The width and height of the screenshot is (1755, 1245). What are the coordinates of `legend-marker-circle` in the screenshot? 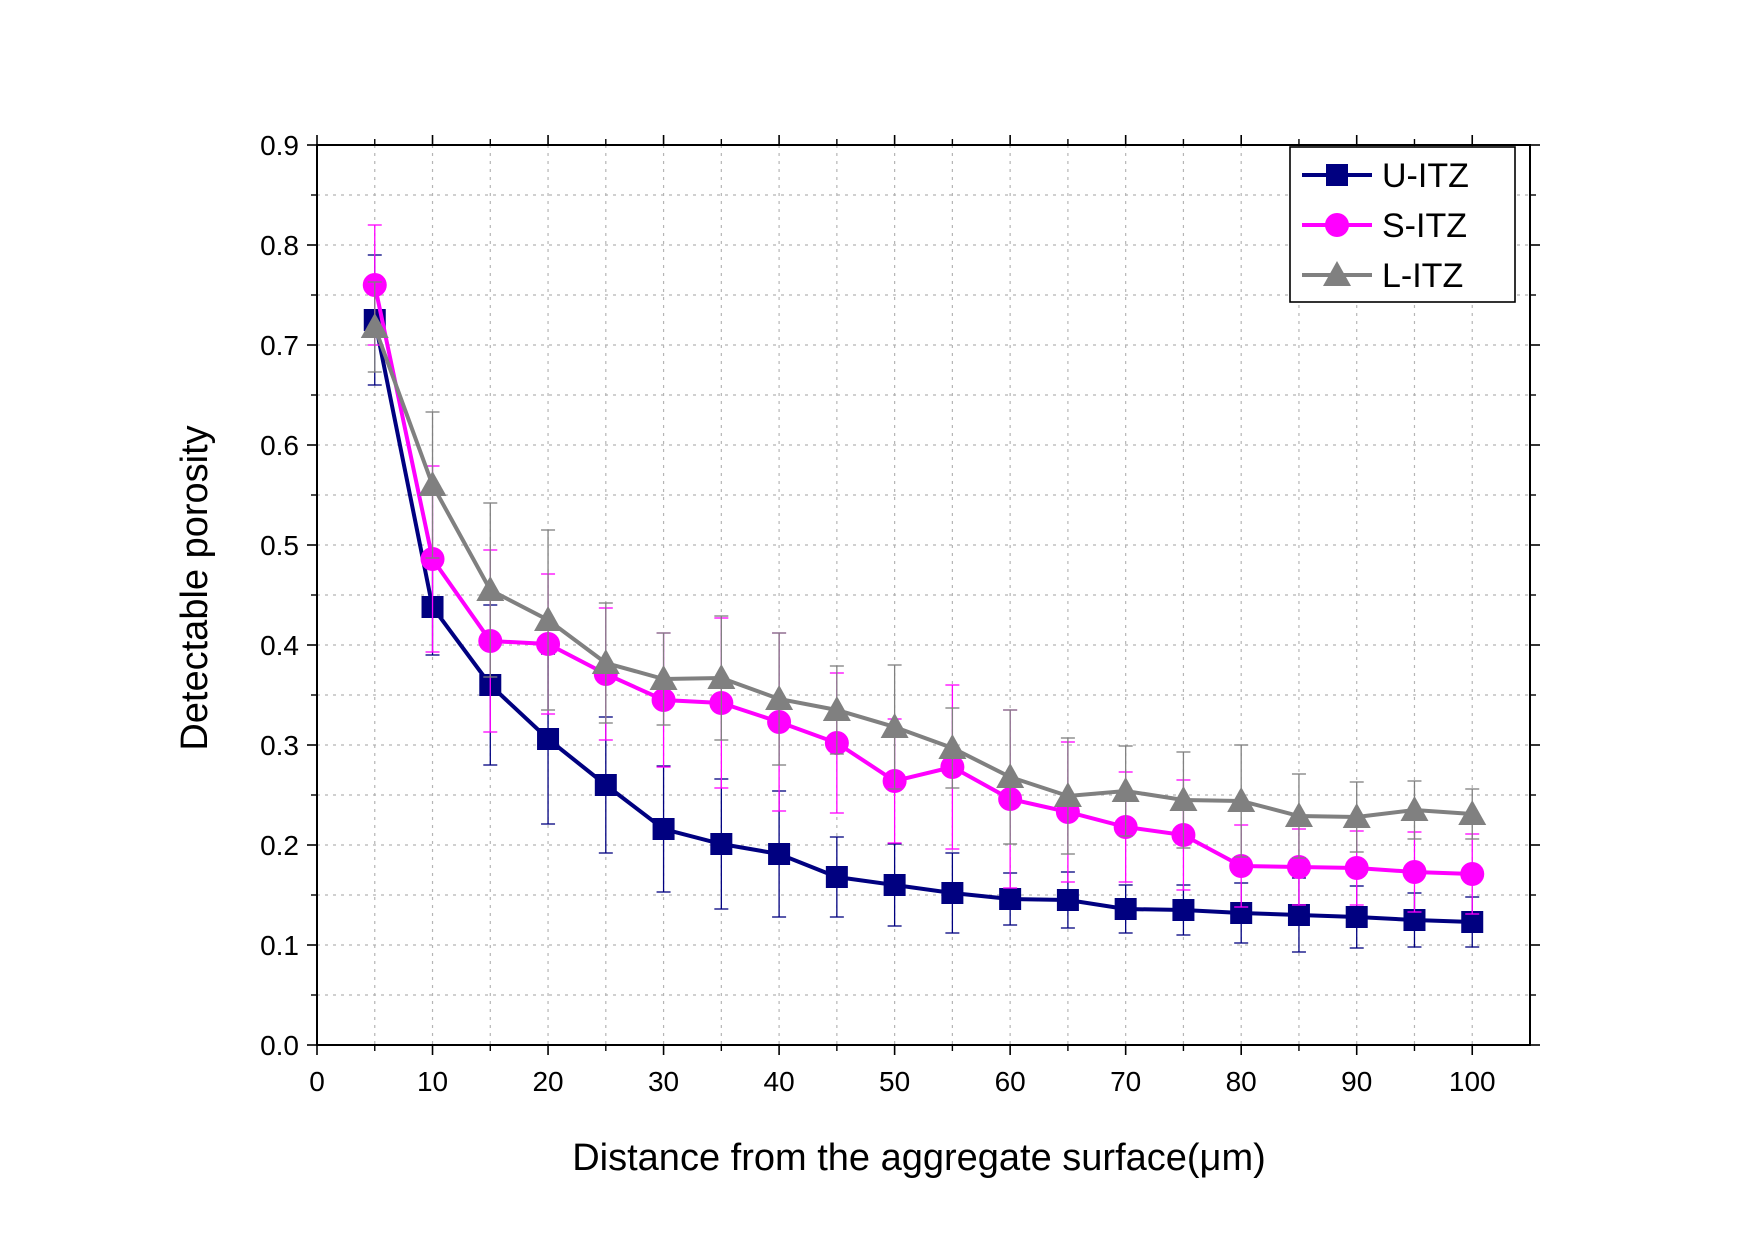 It's located at (1337, 225).